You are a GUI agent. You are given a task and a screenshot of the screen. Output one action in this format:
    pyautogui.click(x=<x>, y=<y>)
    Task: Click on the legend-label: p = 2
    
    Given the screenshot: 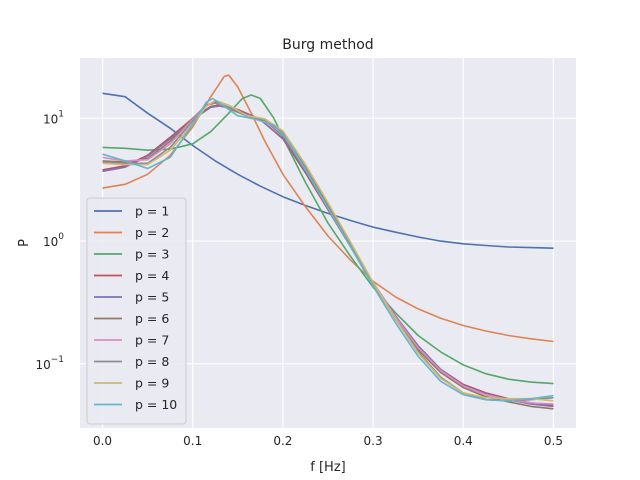 What is the action you would take?
    pyautogui.click(x=152, y=232)
    